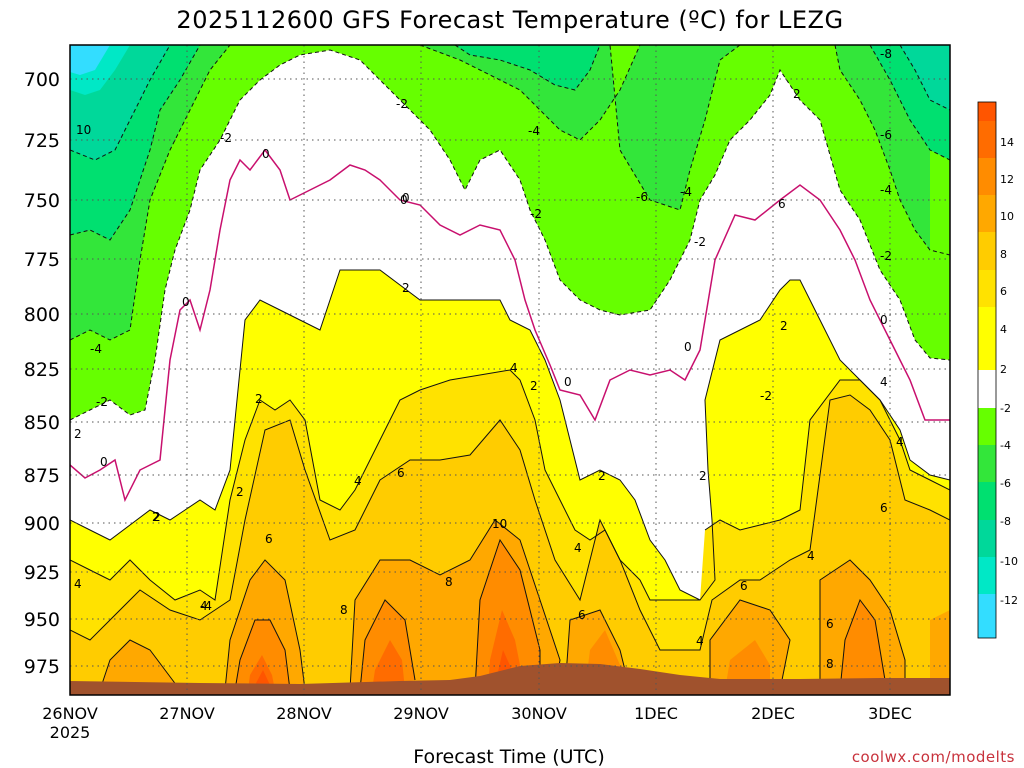 The image size is (1024, 768). What do you see at coordinates (656, 713) in the screenshot?
I see `x-tick-label: 1DEC` at bounding box center [656, 713].